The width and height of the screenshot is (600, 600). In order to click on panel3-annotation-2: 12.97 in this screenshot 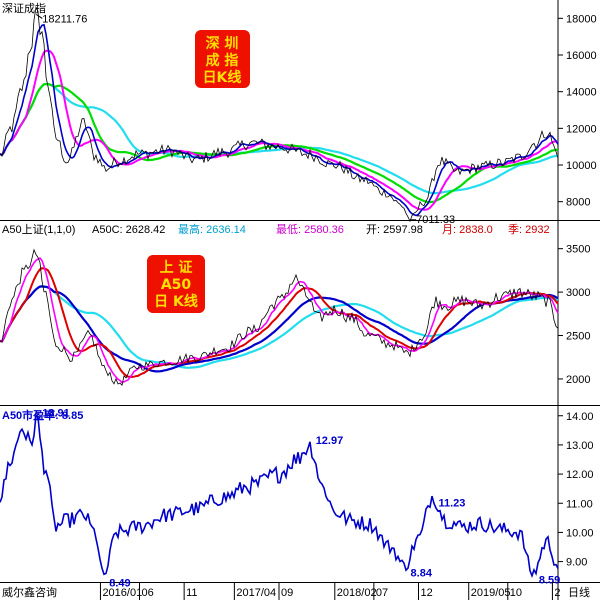, I will do `click(330, 441)`.